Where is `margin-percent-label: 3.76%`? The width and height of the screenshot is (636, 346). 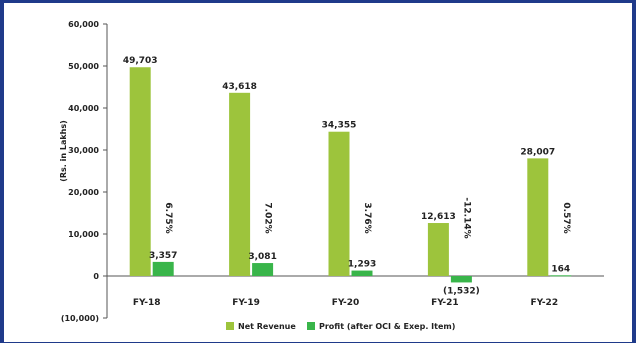
margin-percent-label: 3.76% is located at coordinates (367, 217).